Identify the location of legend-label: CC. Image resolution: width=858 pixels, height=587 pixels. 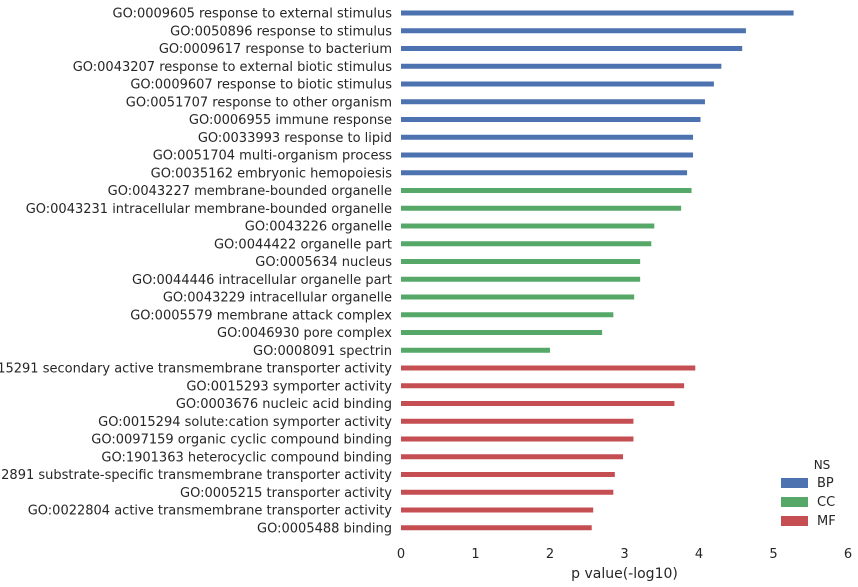
(826, 502).